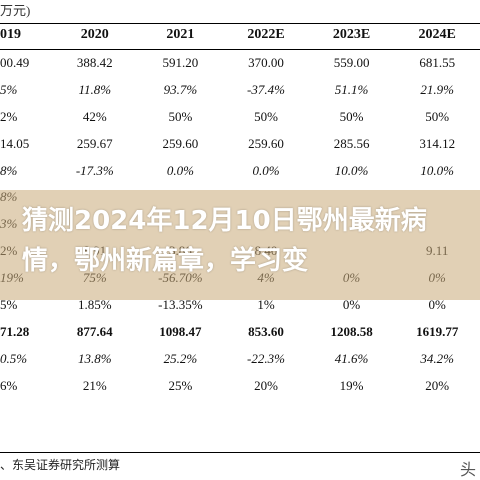 The width and height of the screenshot is (480, 480). I want to click on table-row: 5% 11.8% 93.7% -37.4% 51.1% 21.9%, so click(240, 90).